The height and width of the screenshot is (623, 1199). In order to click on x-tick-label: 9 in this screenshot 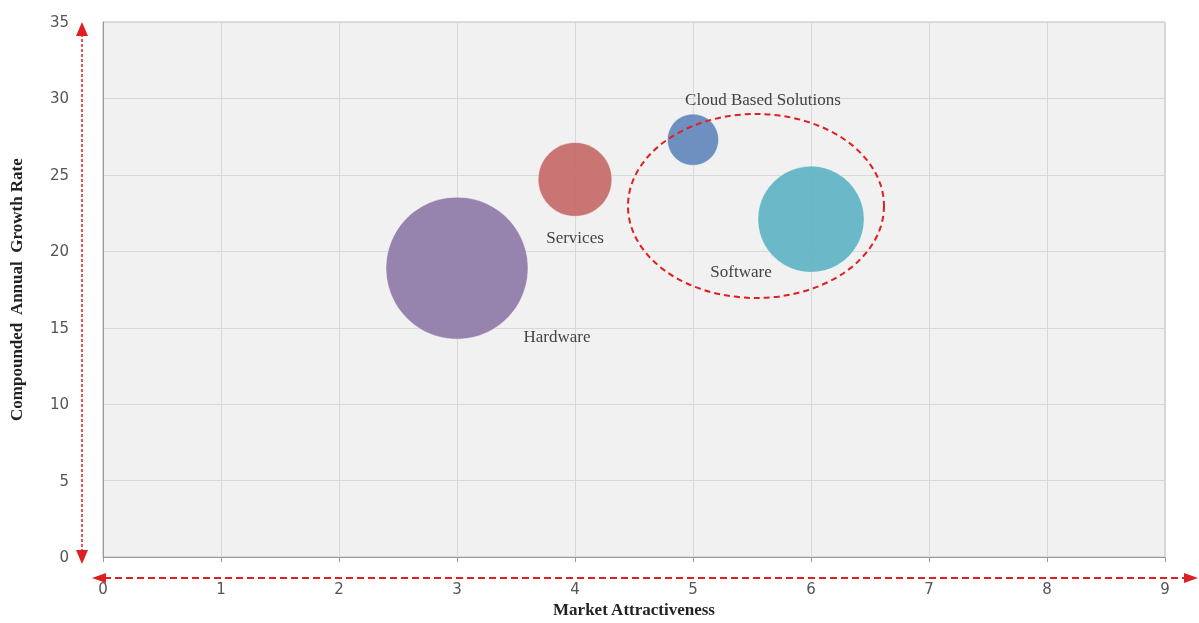, I will do `click(1165, 588)`.